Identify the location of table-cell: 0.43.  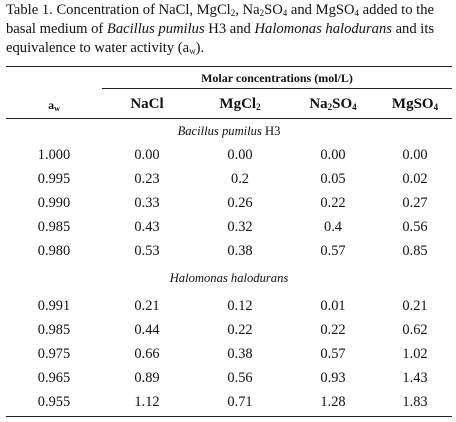
(147, 227).